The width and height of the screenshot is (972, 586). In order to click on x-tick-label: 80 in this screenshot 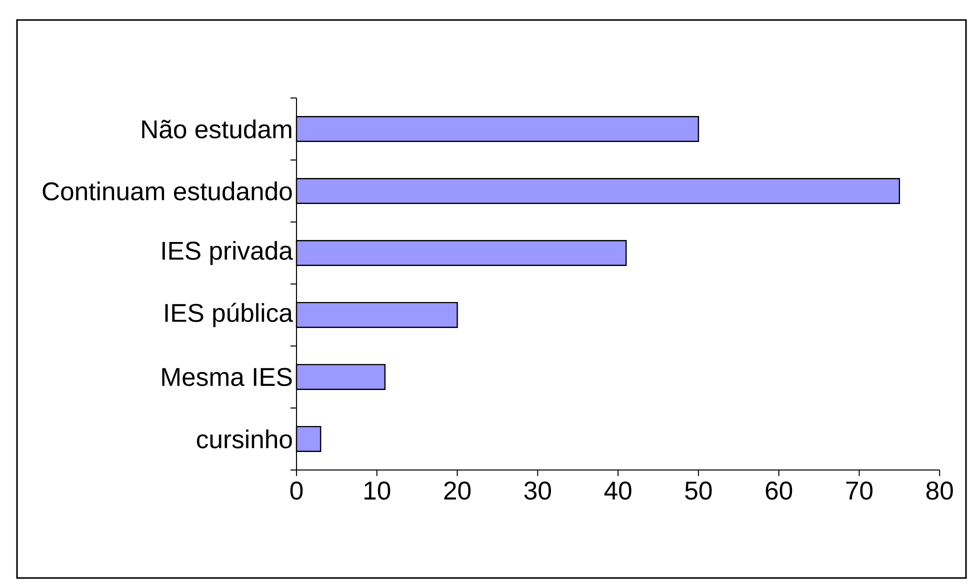, I will do `click(939, 491)`.